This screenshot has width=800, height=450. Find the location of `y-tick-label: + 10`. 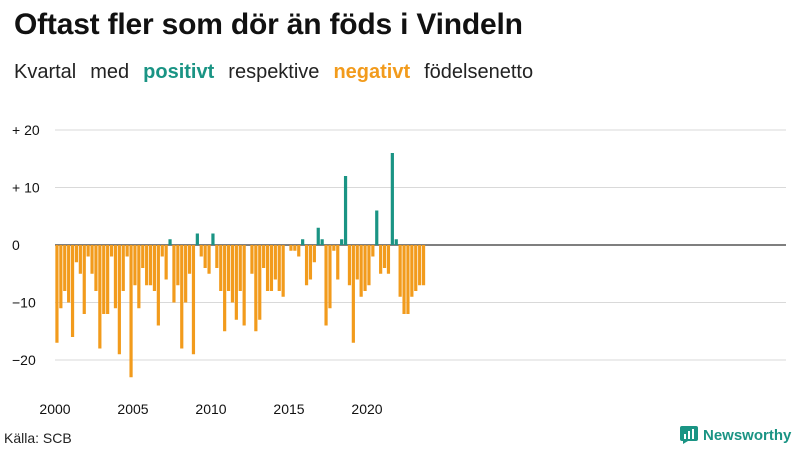

y-tick-label: + 10 is located at coordinates (26, 188).